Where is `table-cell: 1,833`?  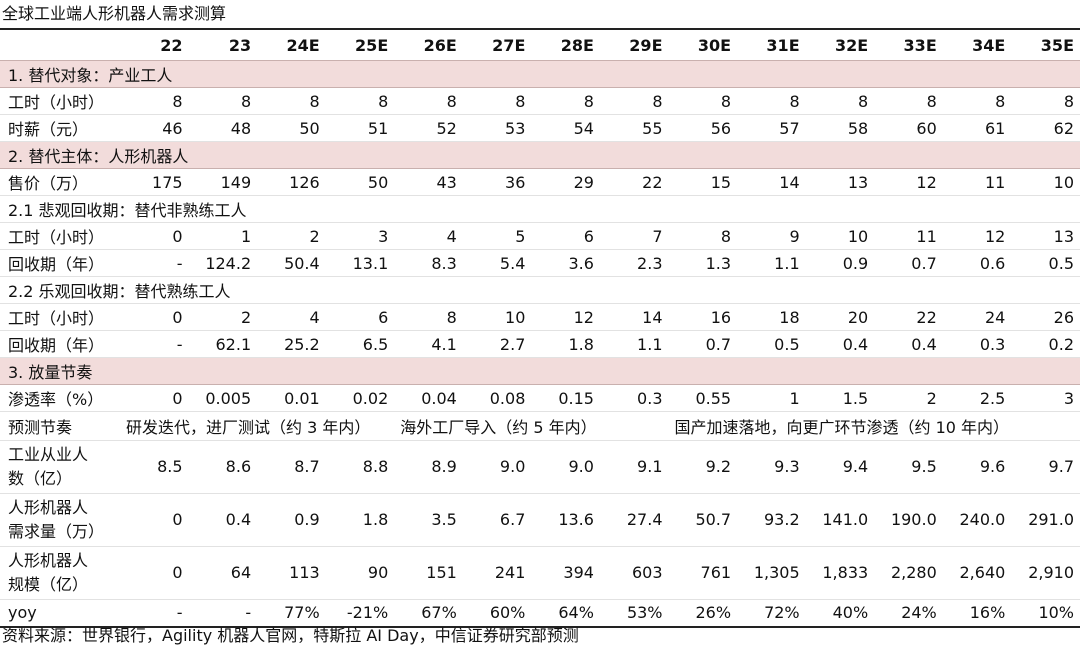 table-cell: 1,833 is located at coordinates (840, 573).